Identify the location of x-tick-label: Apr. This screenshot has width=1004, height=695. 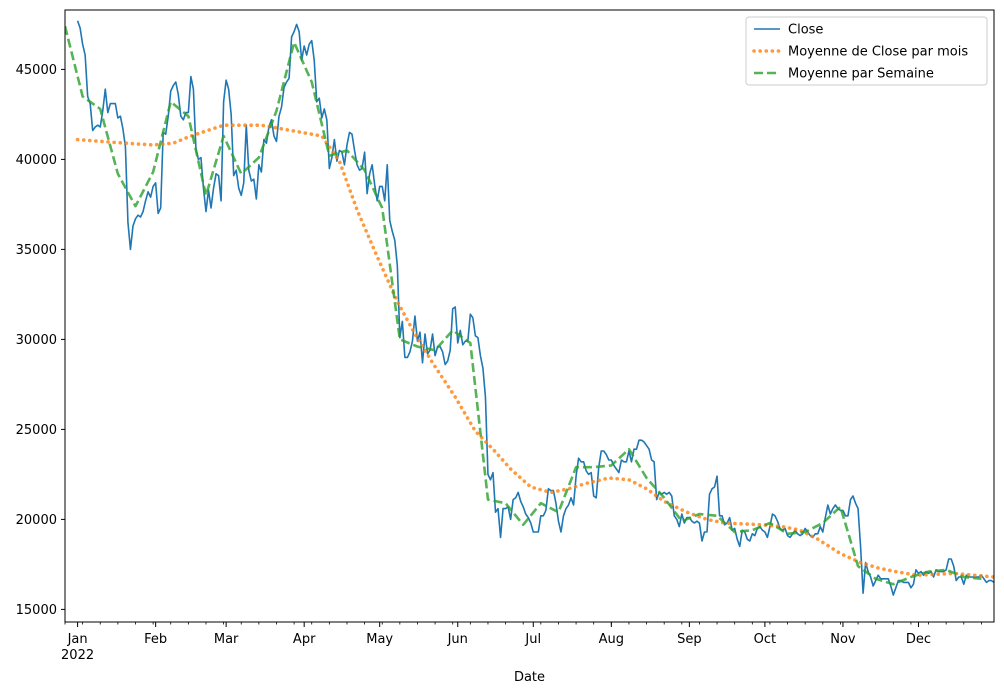
(304, 639).